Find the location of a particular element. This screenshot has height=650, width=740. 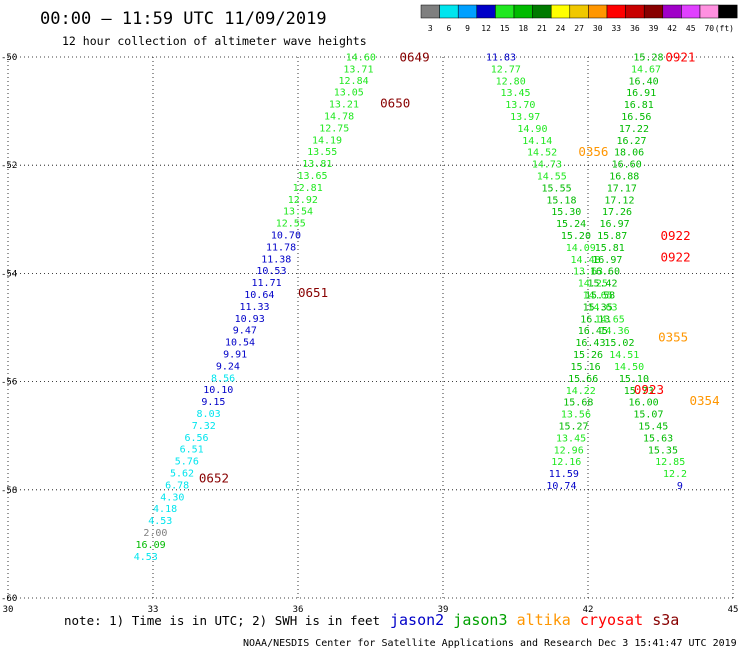

data-point: 13.54 is located at coordinates (298, 212).